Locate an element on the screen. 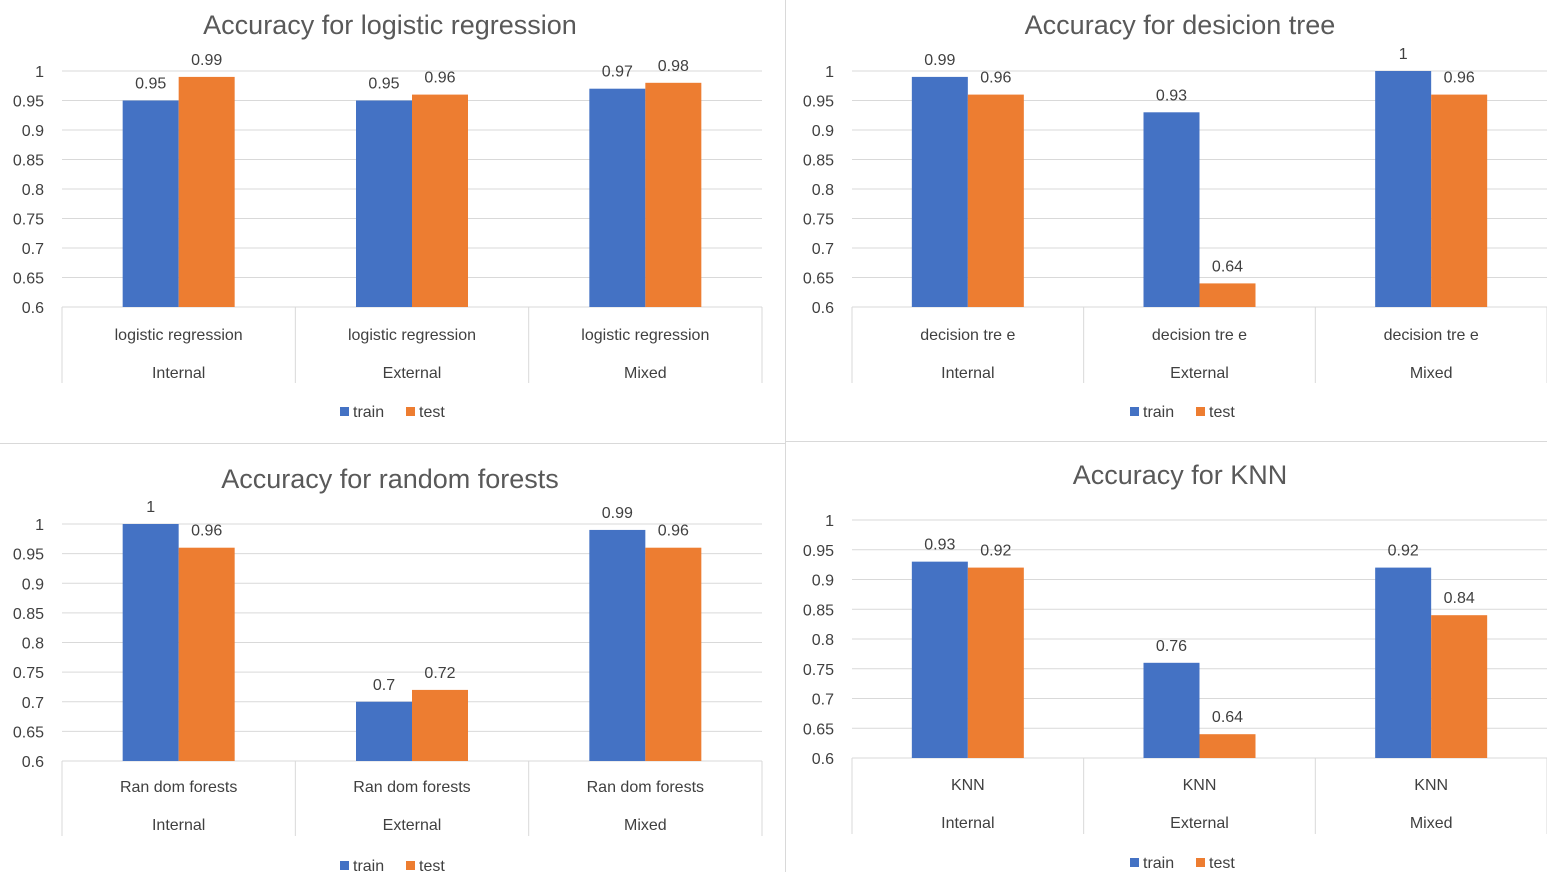 The height and width of the screenshot is (882, 1547). data-label: 0.7 is located at coordinates (384, 685).